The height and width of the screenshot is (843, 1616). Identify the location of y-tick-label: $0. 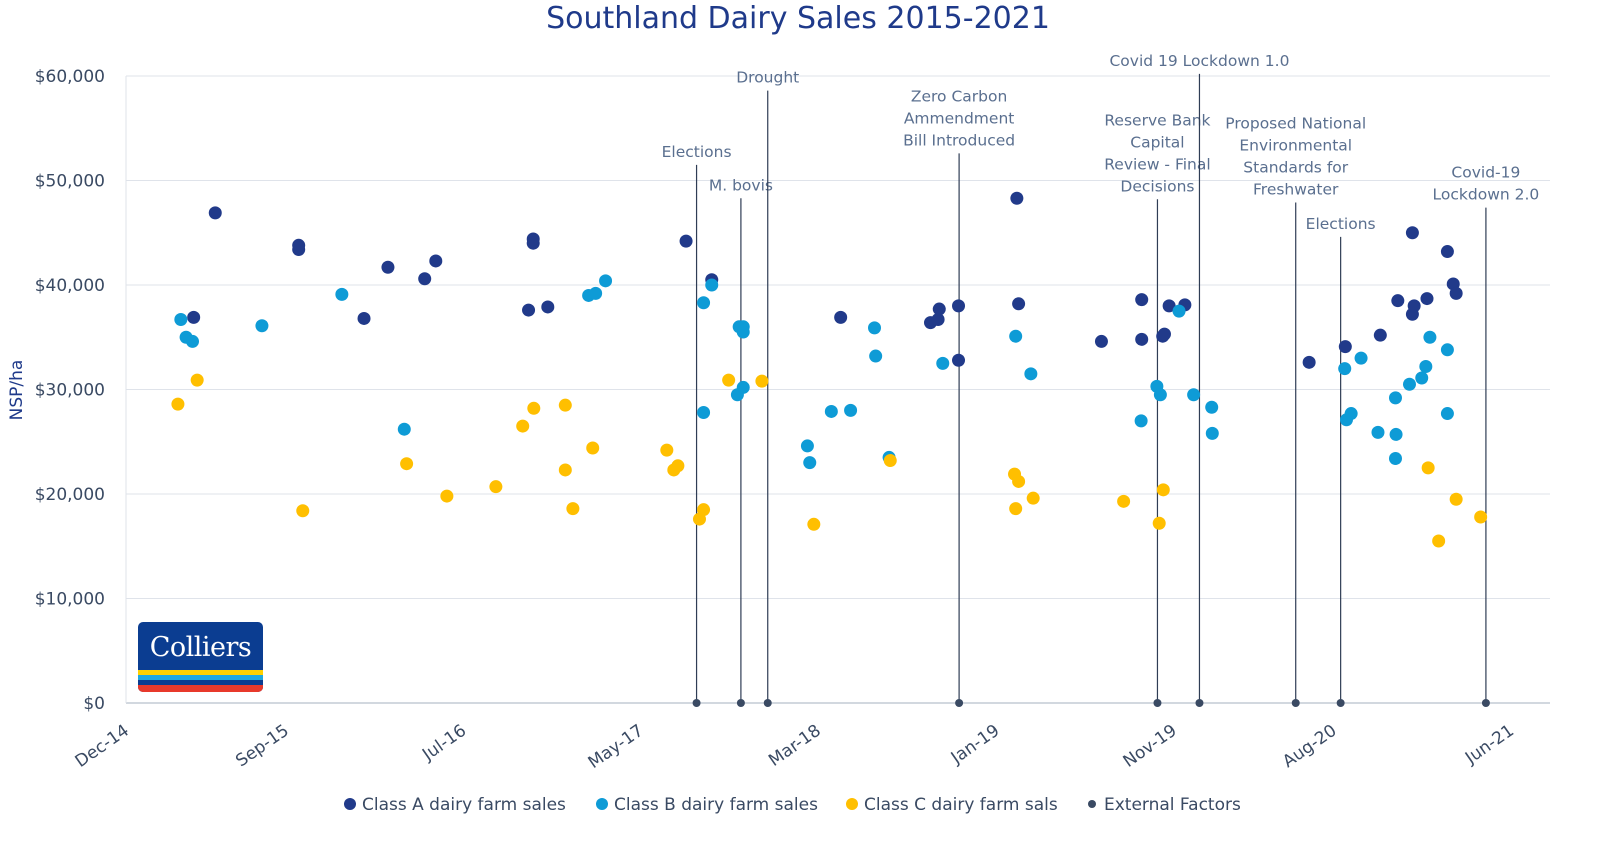
(94, 704).